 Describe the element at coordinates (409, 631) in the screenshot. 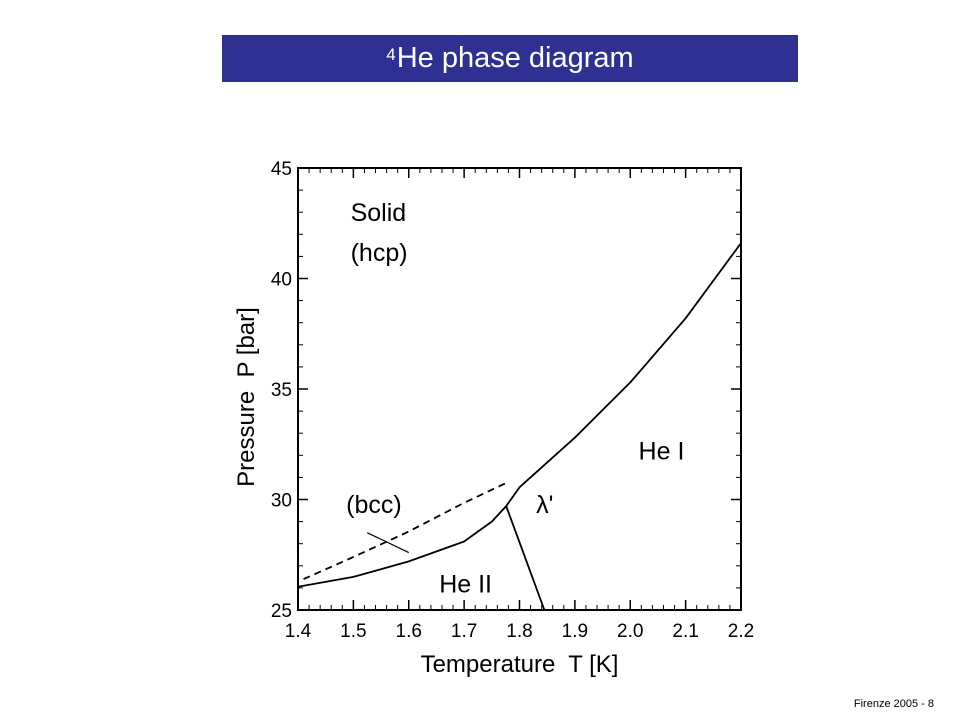

I see `x-tick-label: 1.6` at that location.